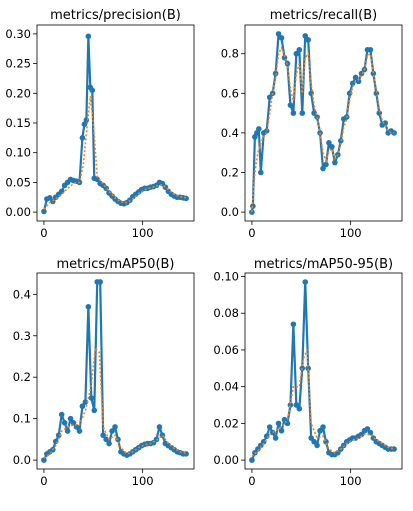 This screenshot has height=511, width=413. Describe the element at coordinates (18, 182) in the screenshot. I see `y-tick-label: 0.05` at that location.